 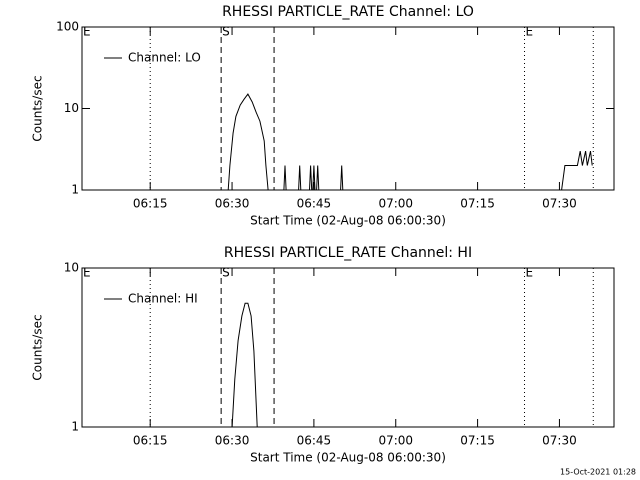 I want to click on footer: 15-Oct-2021 01:28, so click(x=598, y=472).